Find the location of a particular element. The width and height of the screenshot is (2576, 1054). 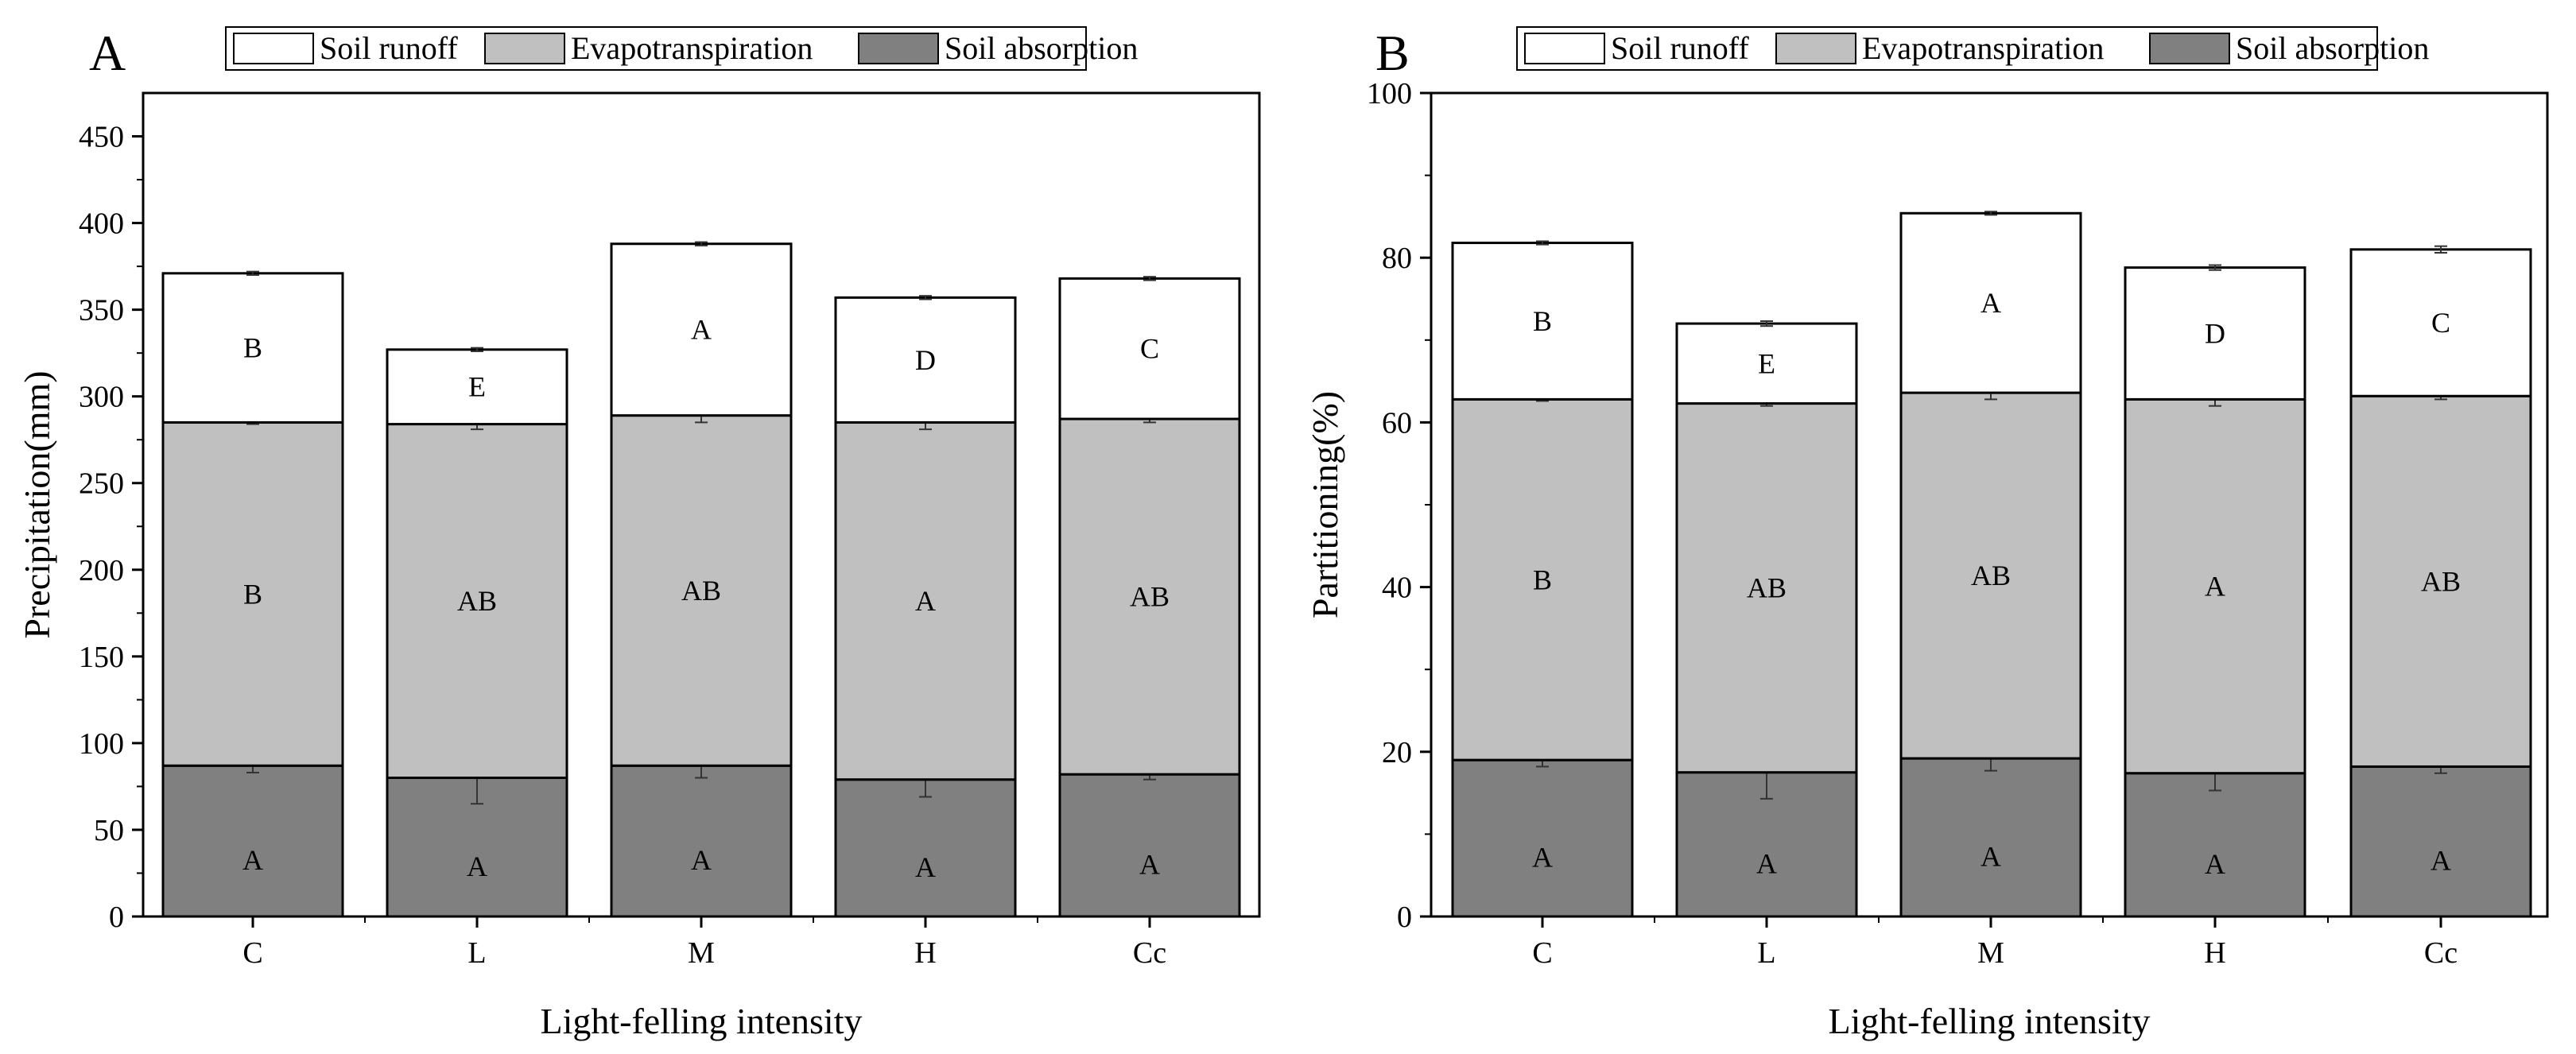

y-axis-title: Partitioning(%) is located at coordinates (1325, 504).